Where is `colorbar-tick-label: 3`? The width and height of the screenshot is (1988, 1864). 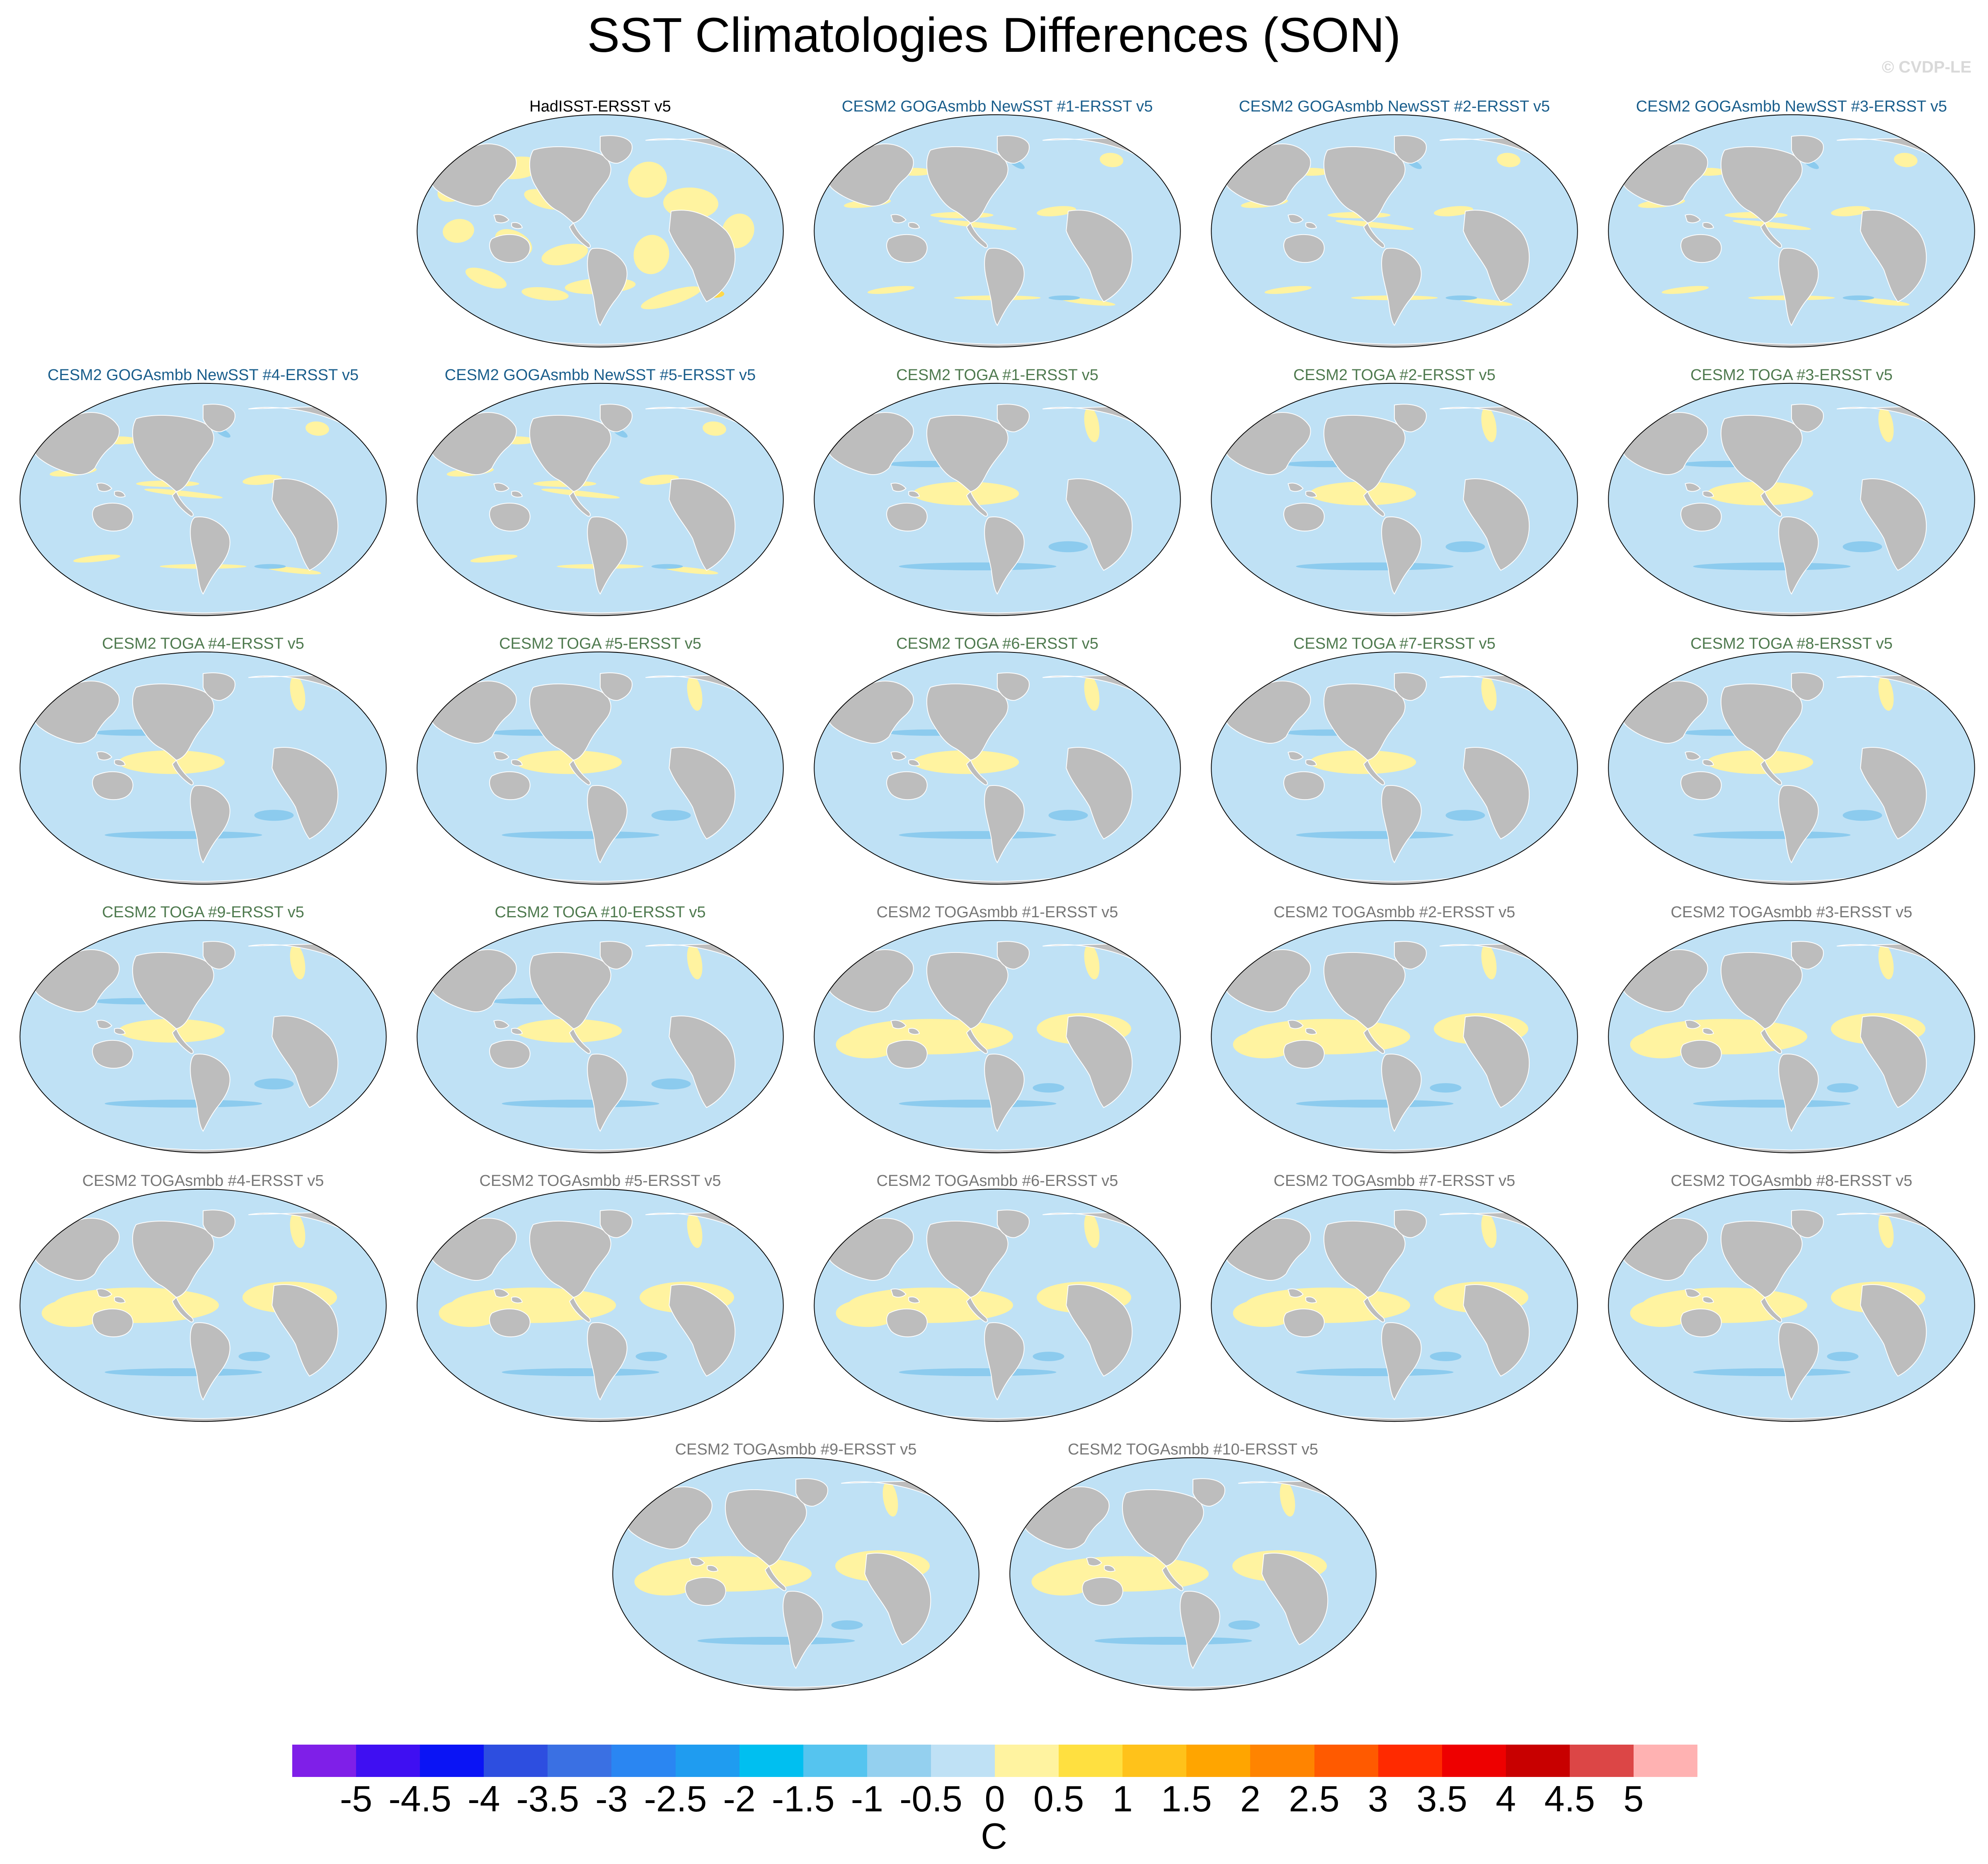
colorbar-tick-label: 3 is located at coordinates (1378, 1798).